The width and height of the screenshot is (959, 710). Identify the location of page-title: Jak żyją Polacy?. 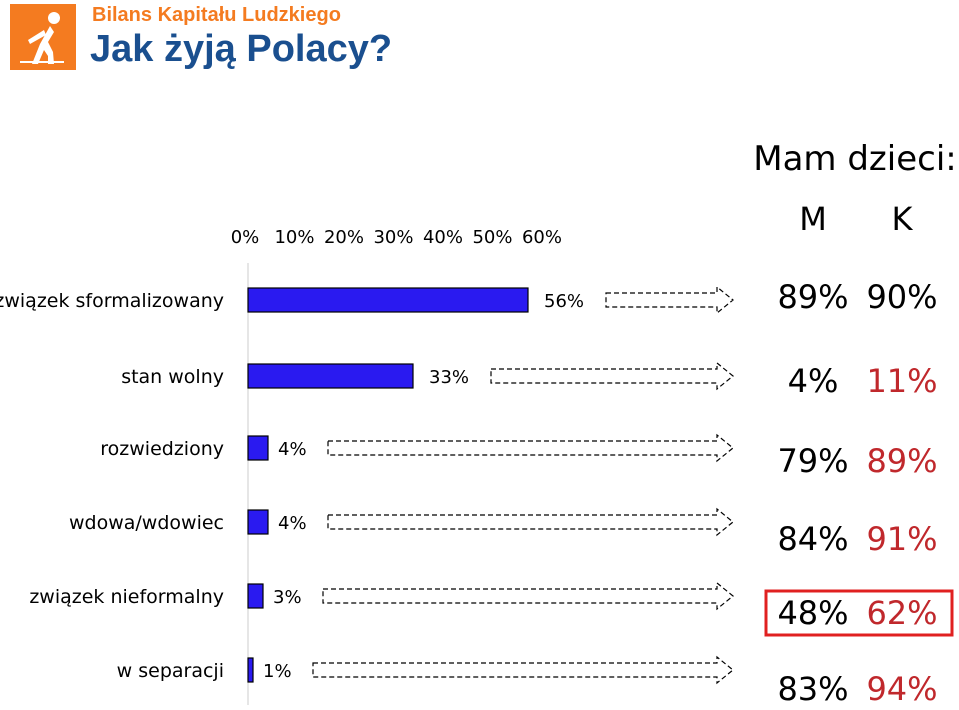
(241, 49).